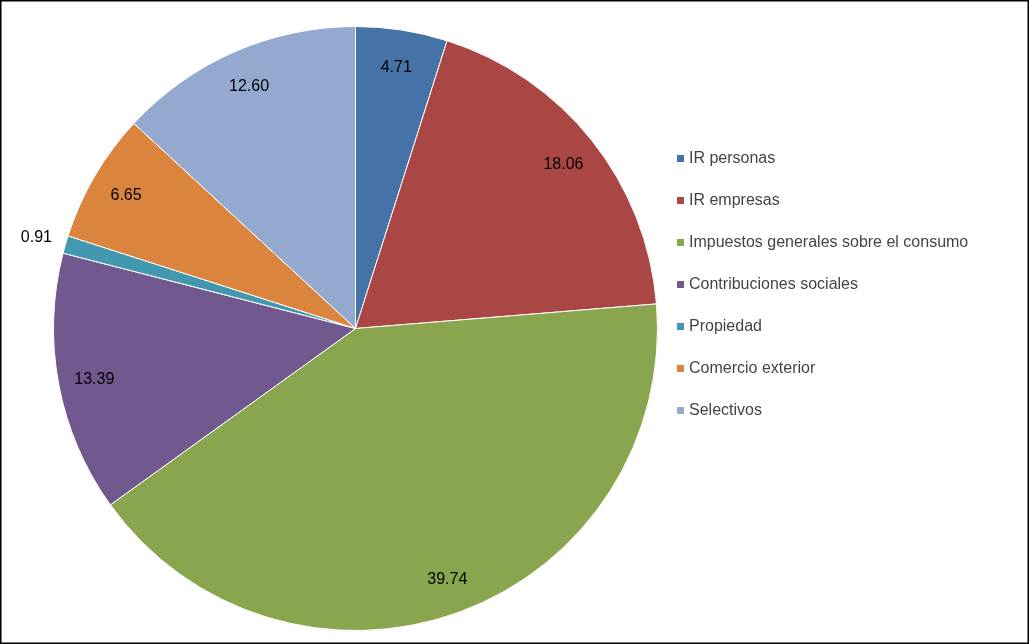 This screenshot has width=1029, height=644. I want to click on legend-label: Impuestos generales sobre el consumo, so click(829, 242).